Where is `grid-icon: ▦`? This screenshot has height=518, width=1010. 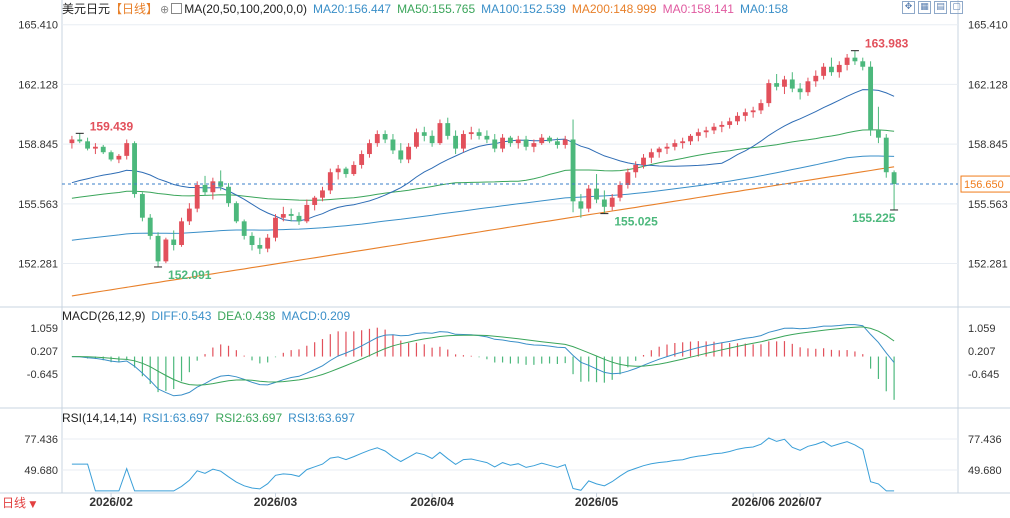 grid-icon: ▦ is located at coordinates (924, 7).